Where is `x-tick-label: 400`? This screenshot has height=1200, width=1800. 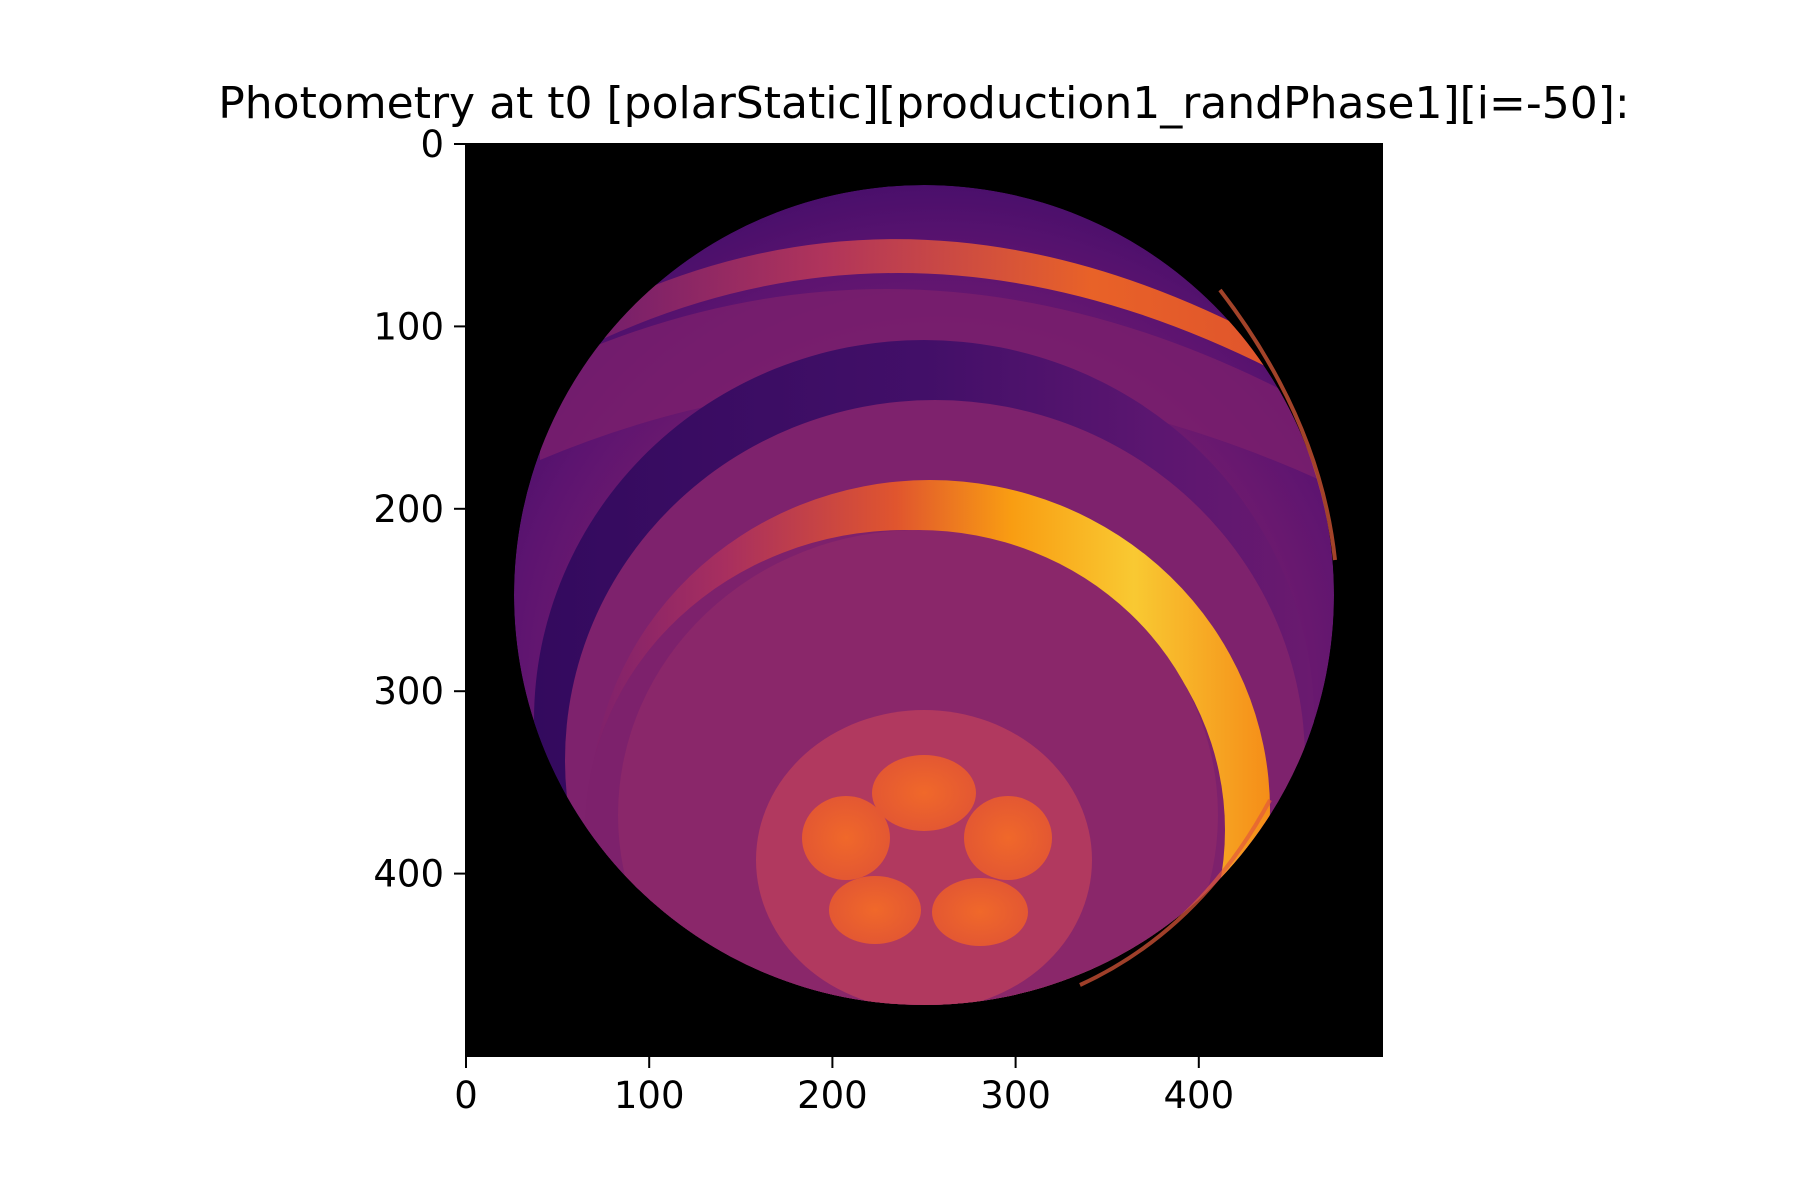
x-tick-label: 400 is located at coordinates (1198, 1095).